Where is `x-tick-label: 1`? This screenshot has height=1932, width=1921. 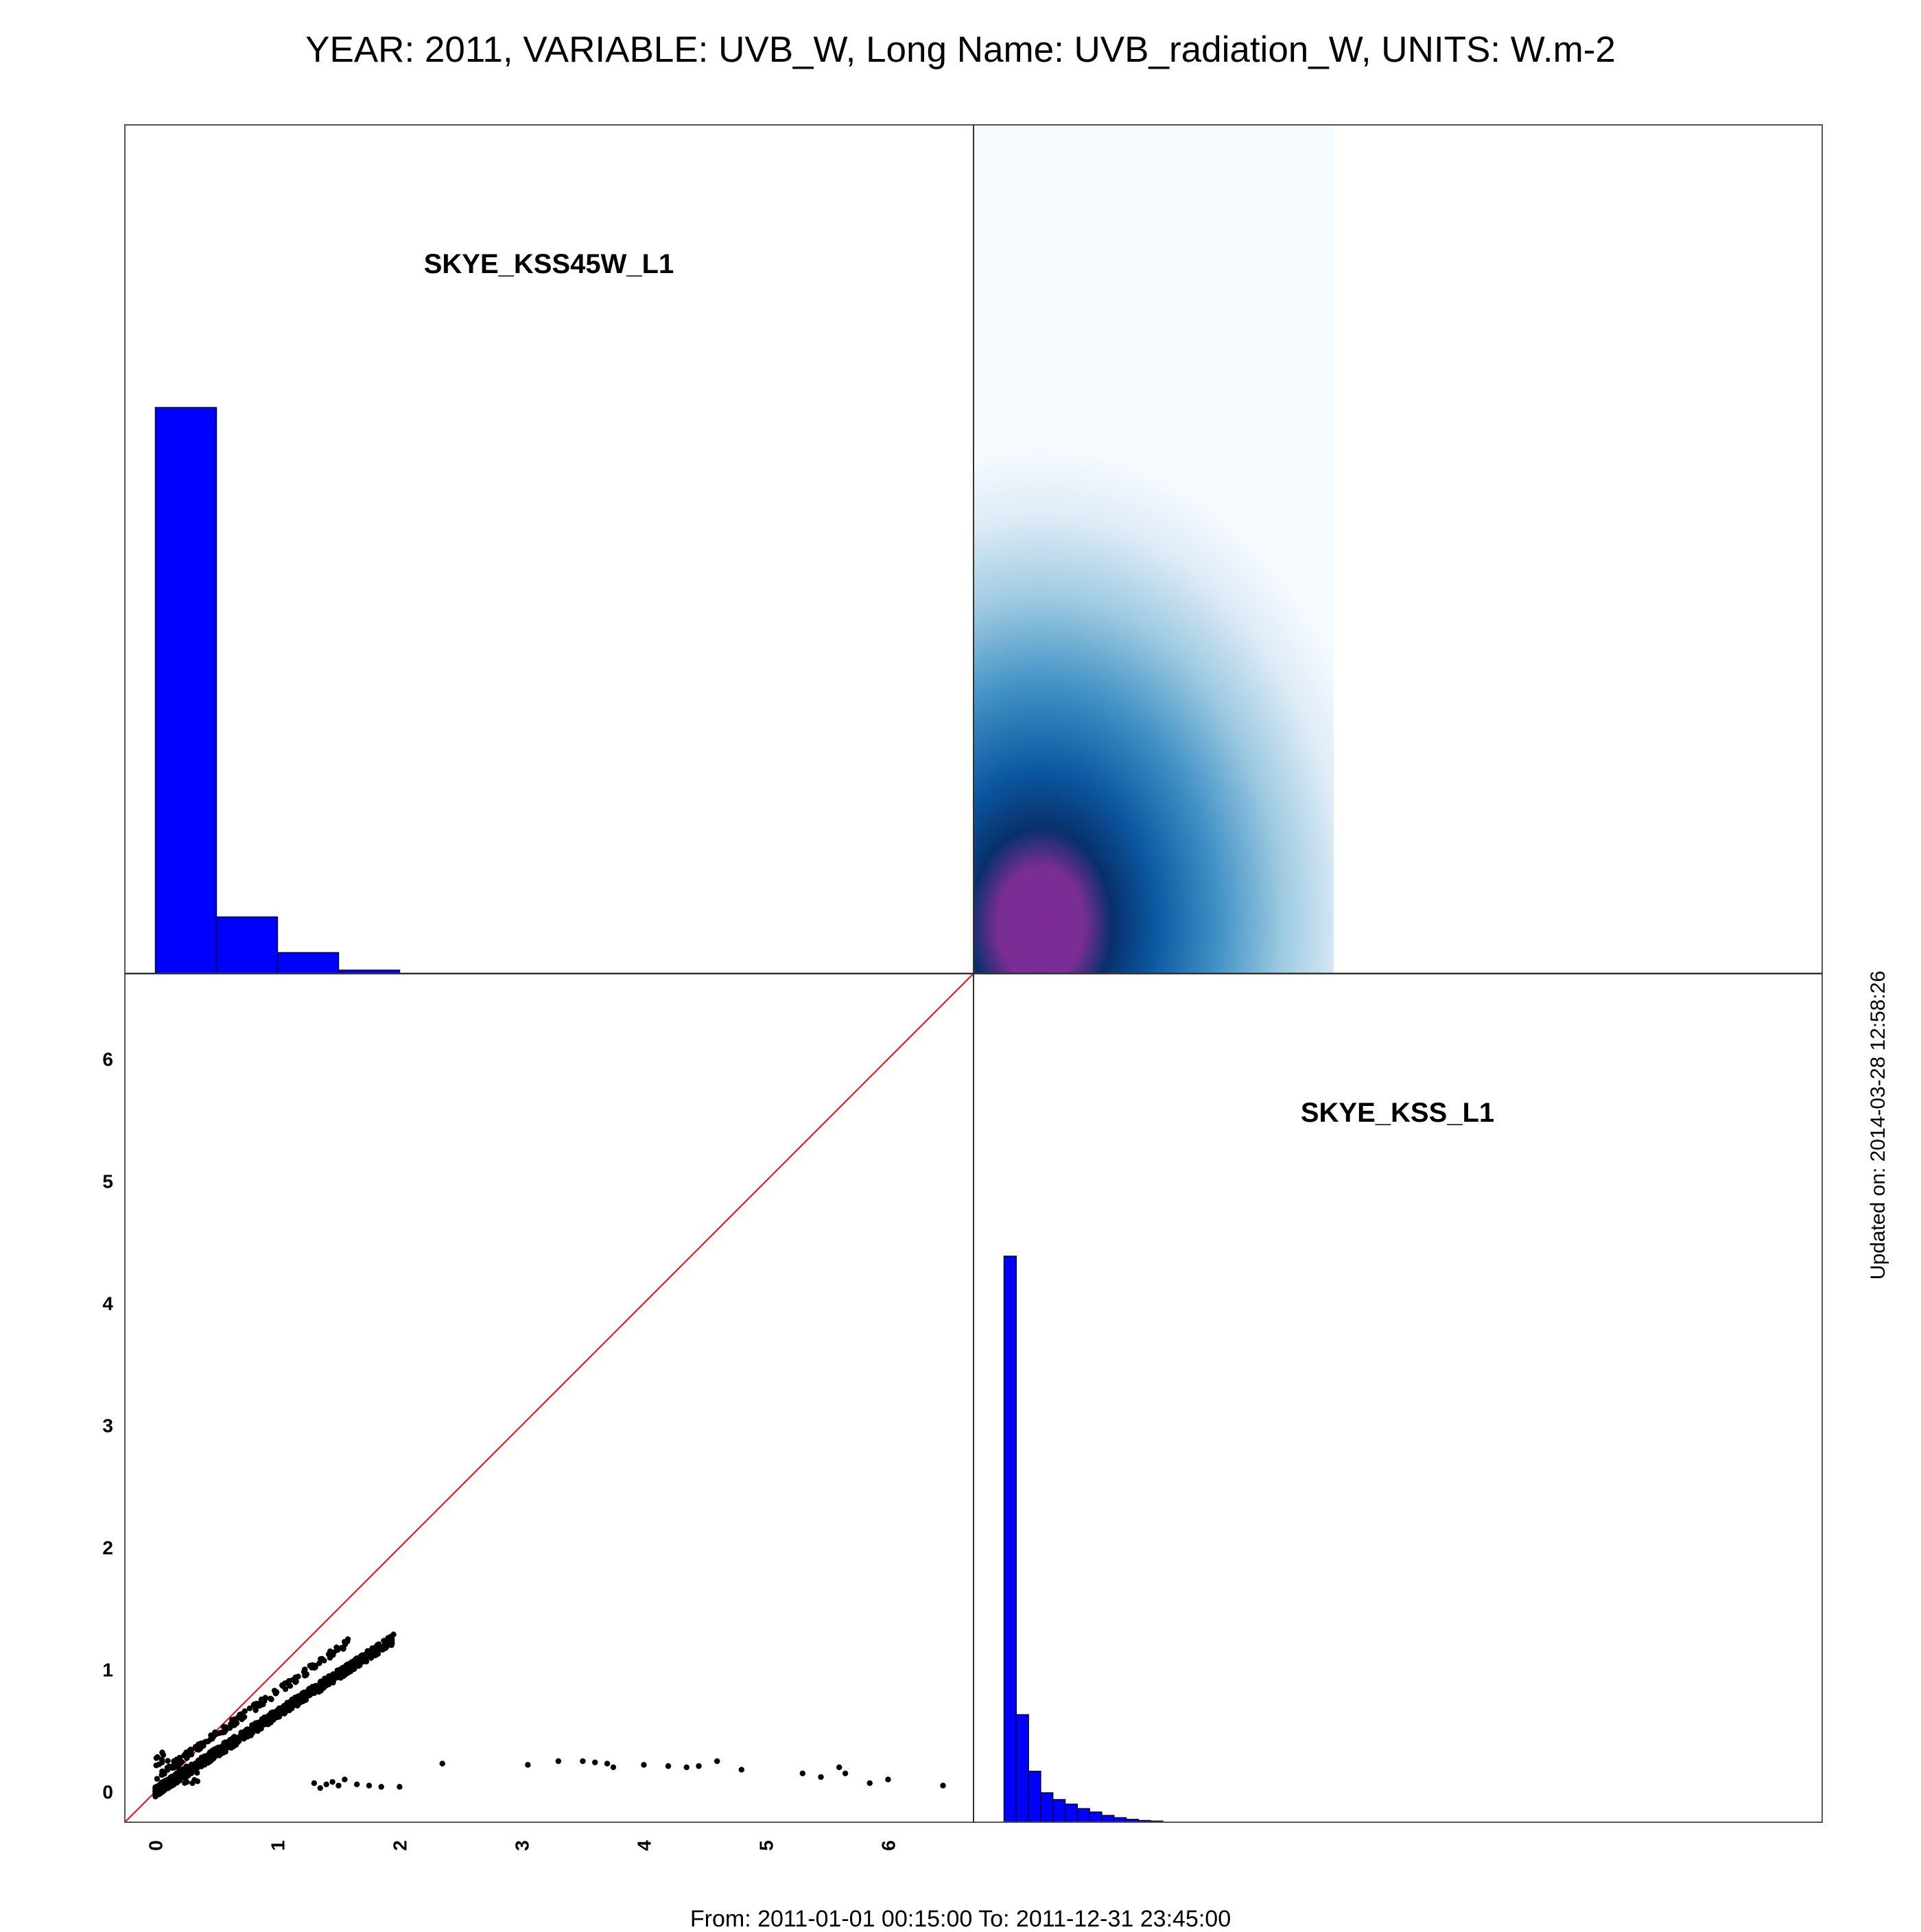 x-tick-label: 1 is located at coordinates (277, 1845).